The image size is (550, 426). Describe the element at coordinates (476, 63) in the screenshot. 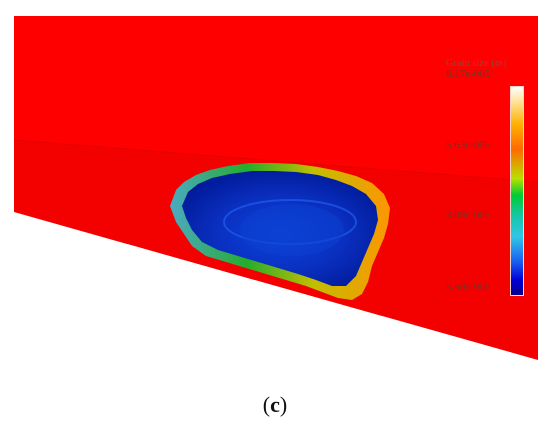

I see `legend-title: Grain size (m)` at that location.